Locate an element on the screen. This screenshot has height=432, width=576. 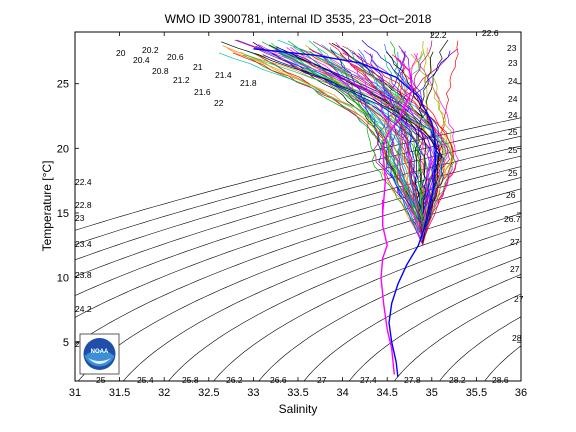
contour-label-top: 20.6 is located at coordinates (175, 57).